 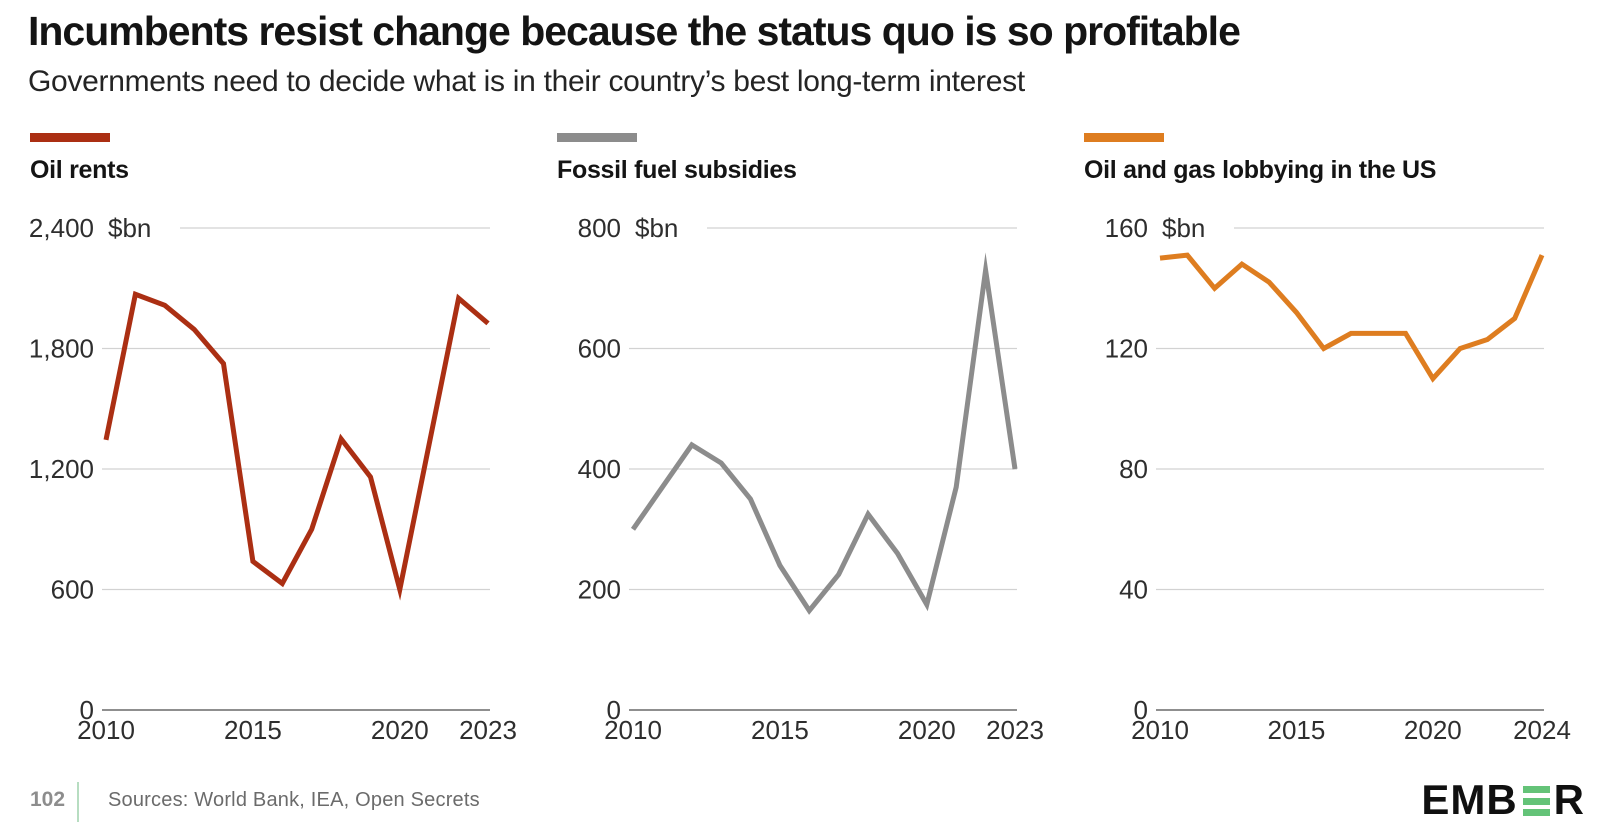 I want to click on y-tick-label: 2,400, so click(x=61, y=228).